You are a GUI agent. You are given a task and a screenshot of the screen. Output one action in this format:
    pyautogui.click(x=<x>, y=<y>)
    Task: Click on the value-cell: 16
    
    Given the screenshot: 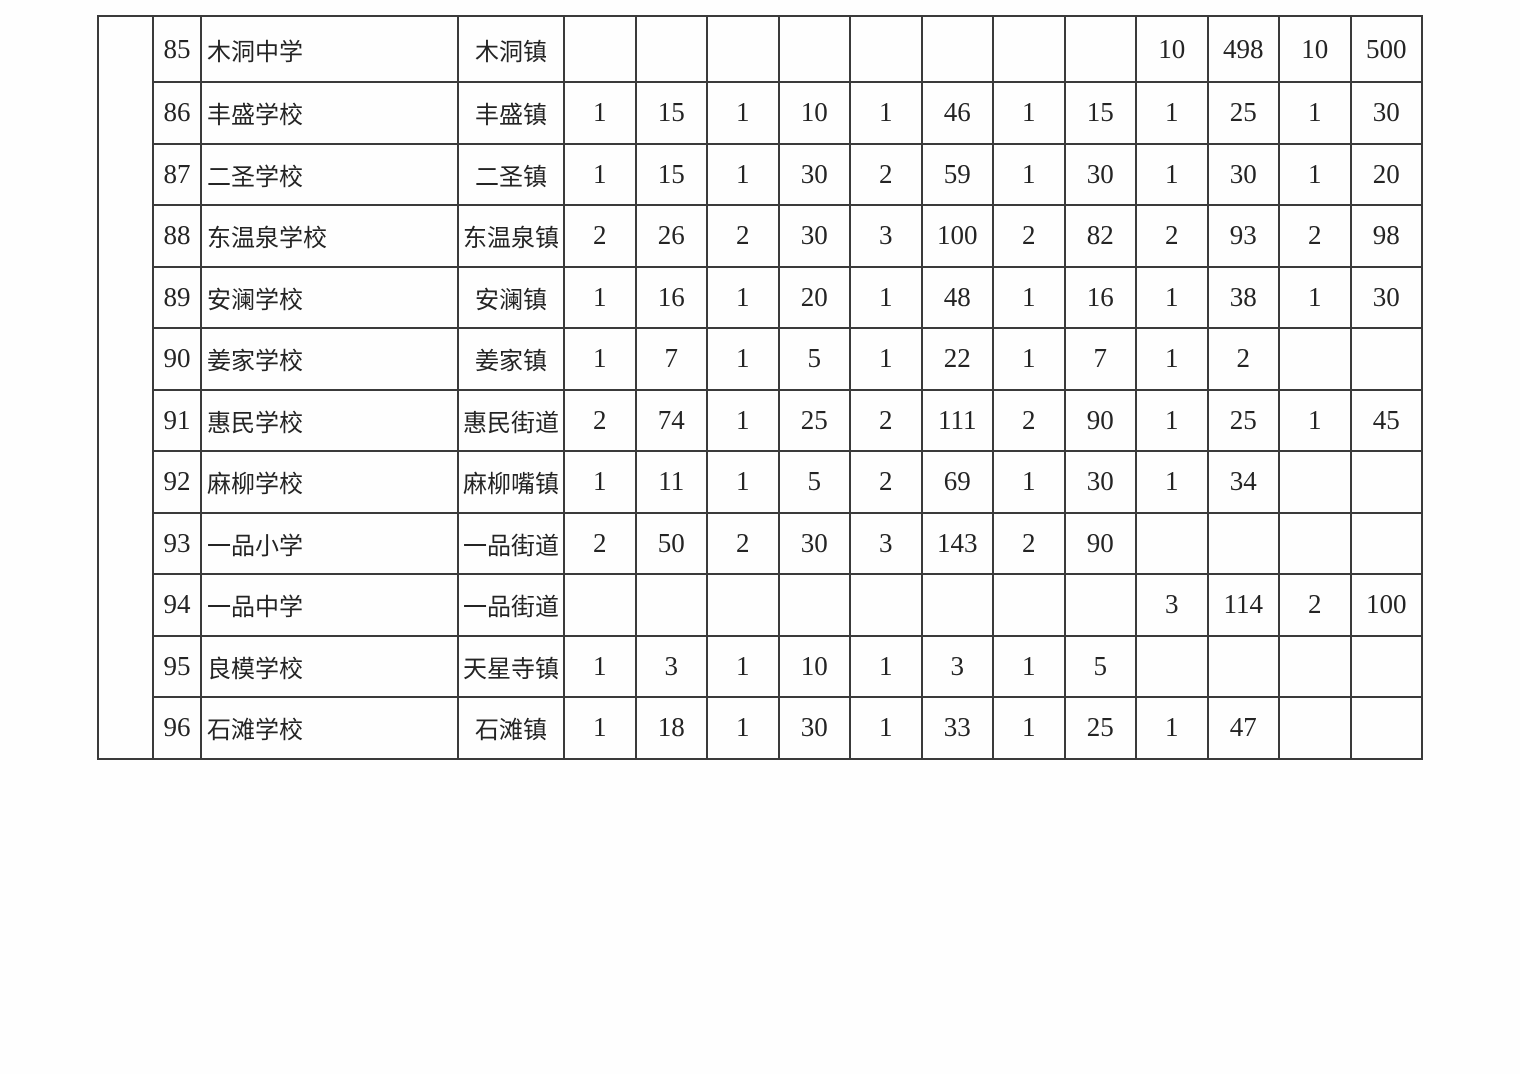 What is the action you would take?
    pyautogui.click(x=1100, y=297)
    